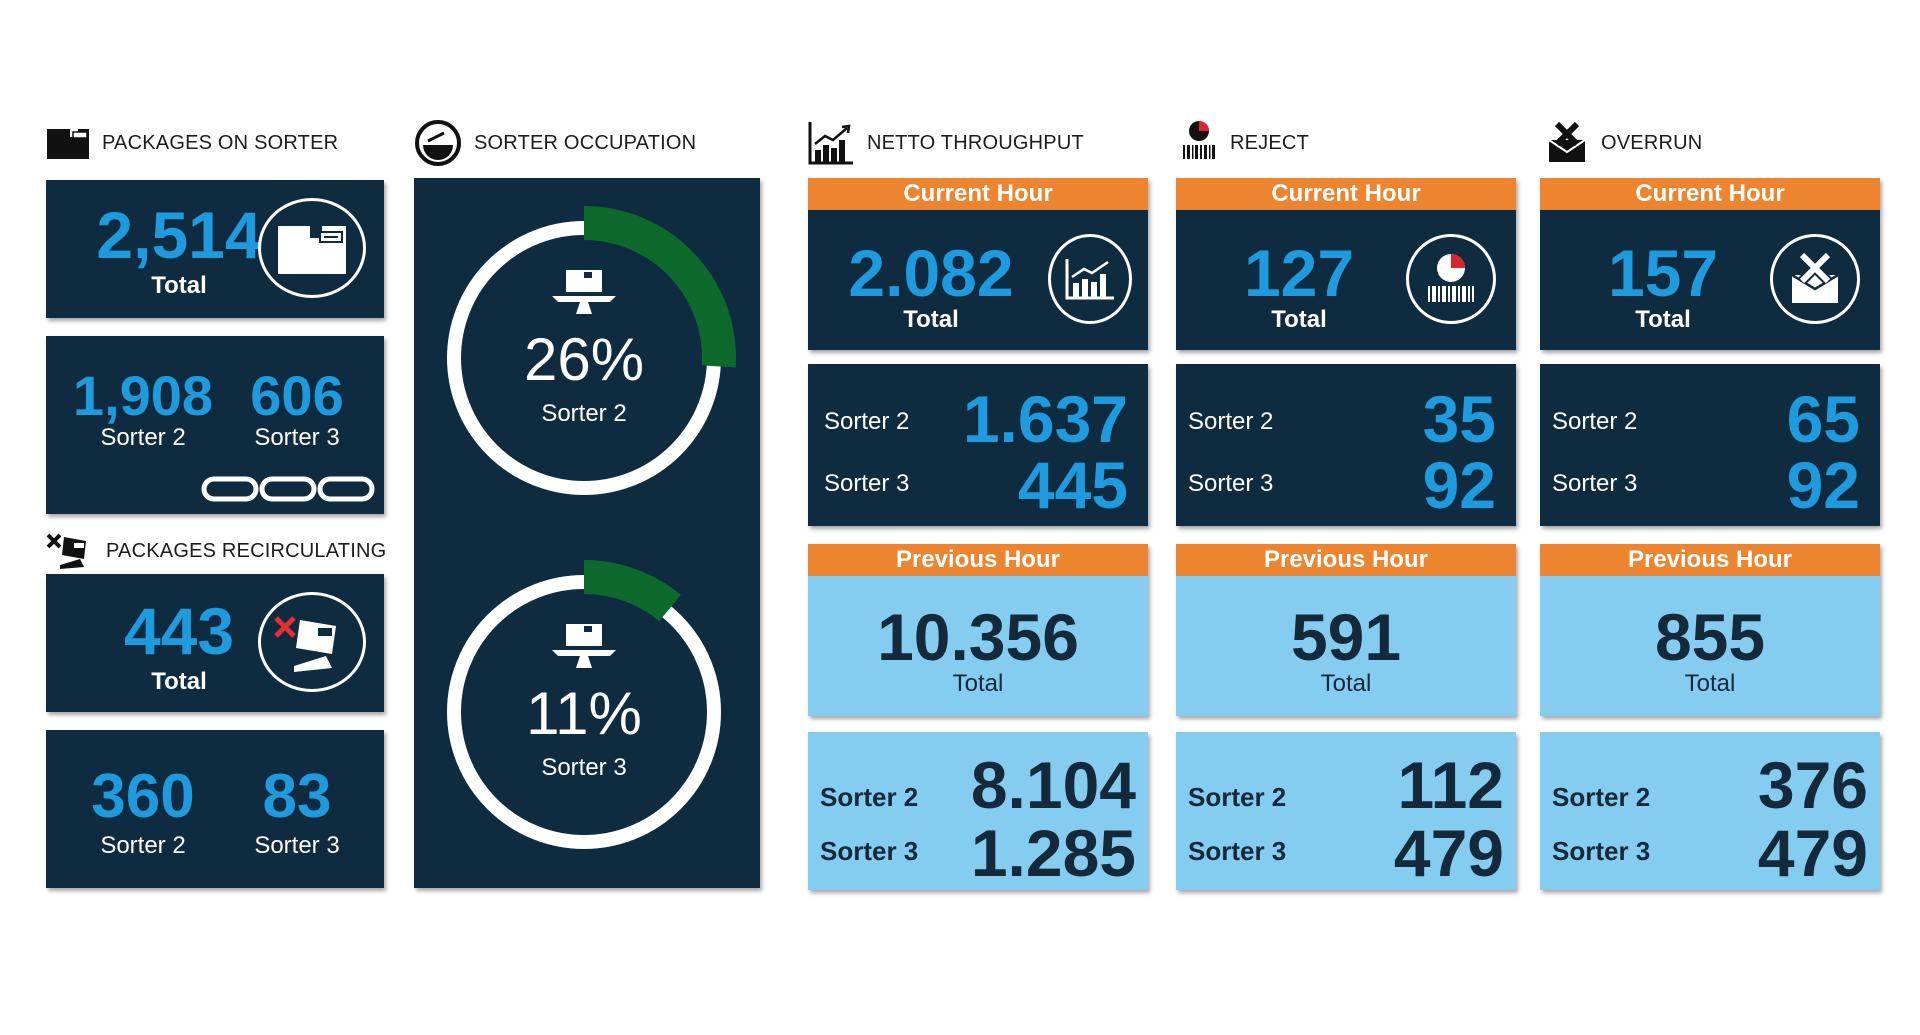  Describe the element at coordinates (1663, 319) in the screenshot. I see `overrun-total-label: Total` at that location.